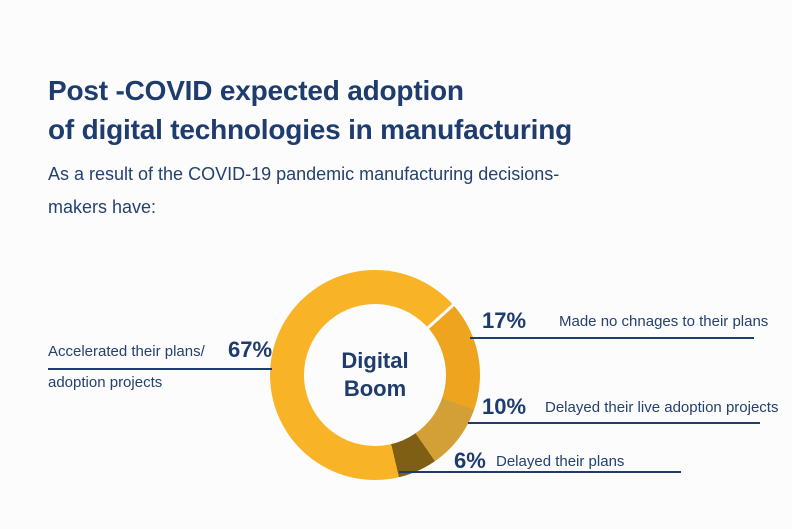 The image size is (792, 529). Describe the element at coordinates (470, 460) in the screenshot. I see `callout-6-percent: 6%` at that location.